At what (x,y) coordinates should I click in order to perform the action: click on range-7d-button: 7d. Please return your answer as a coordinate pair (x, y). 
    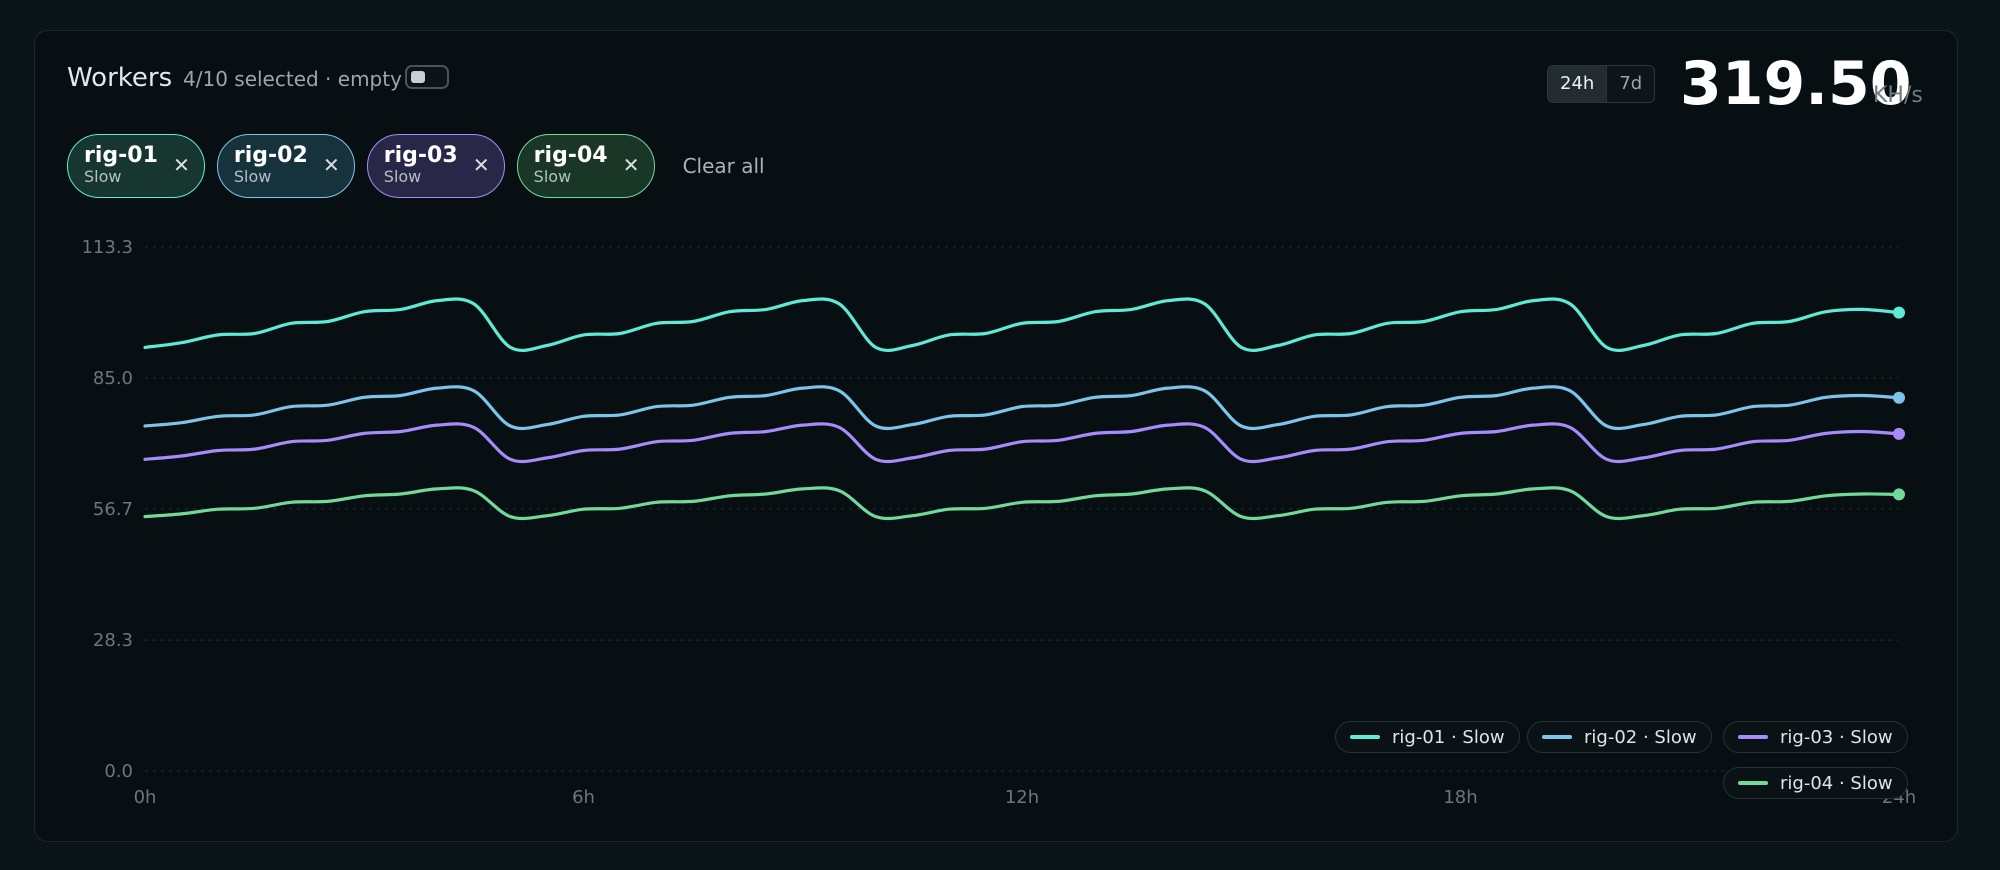
    Looking at the image, I should click on (1630, 84).